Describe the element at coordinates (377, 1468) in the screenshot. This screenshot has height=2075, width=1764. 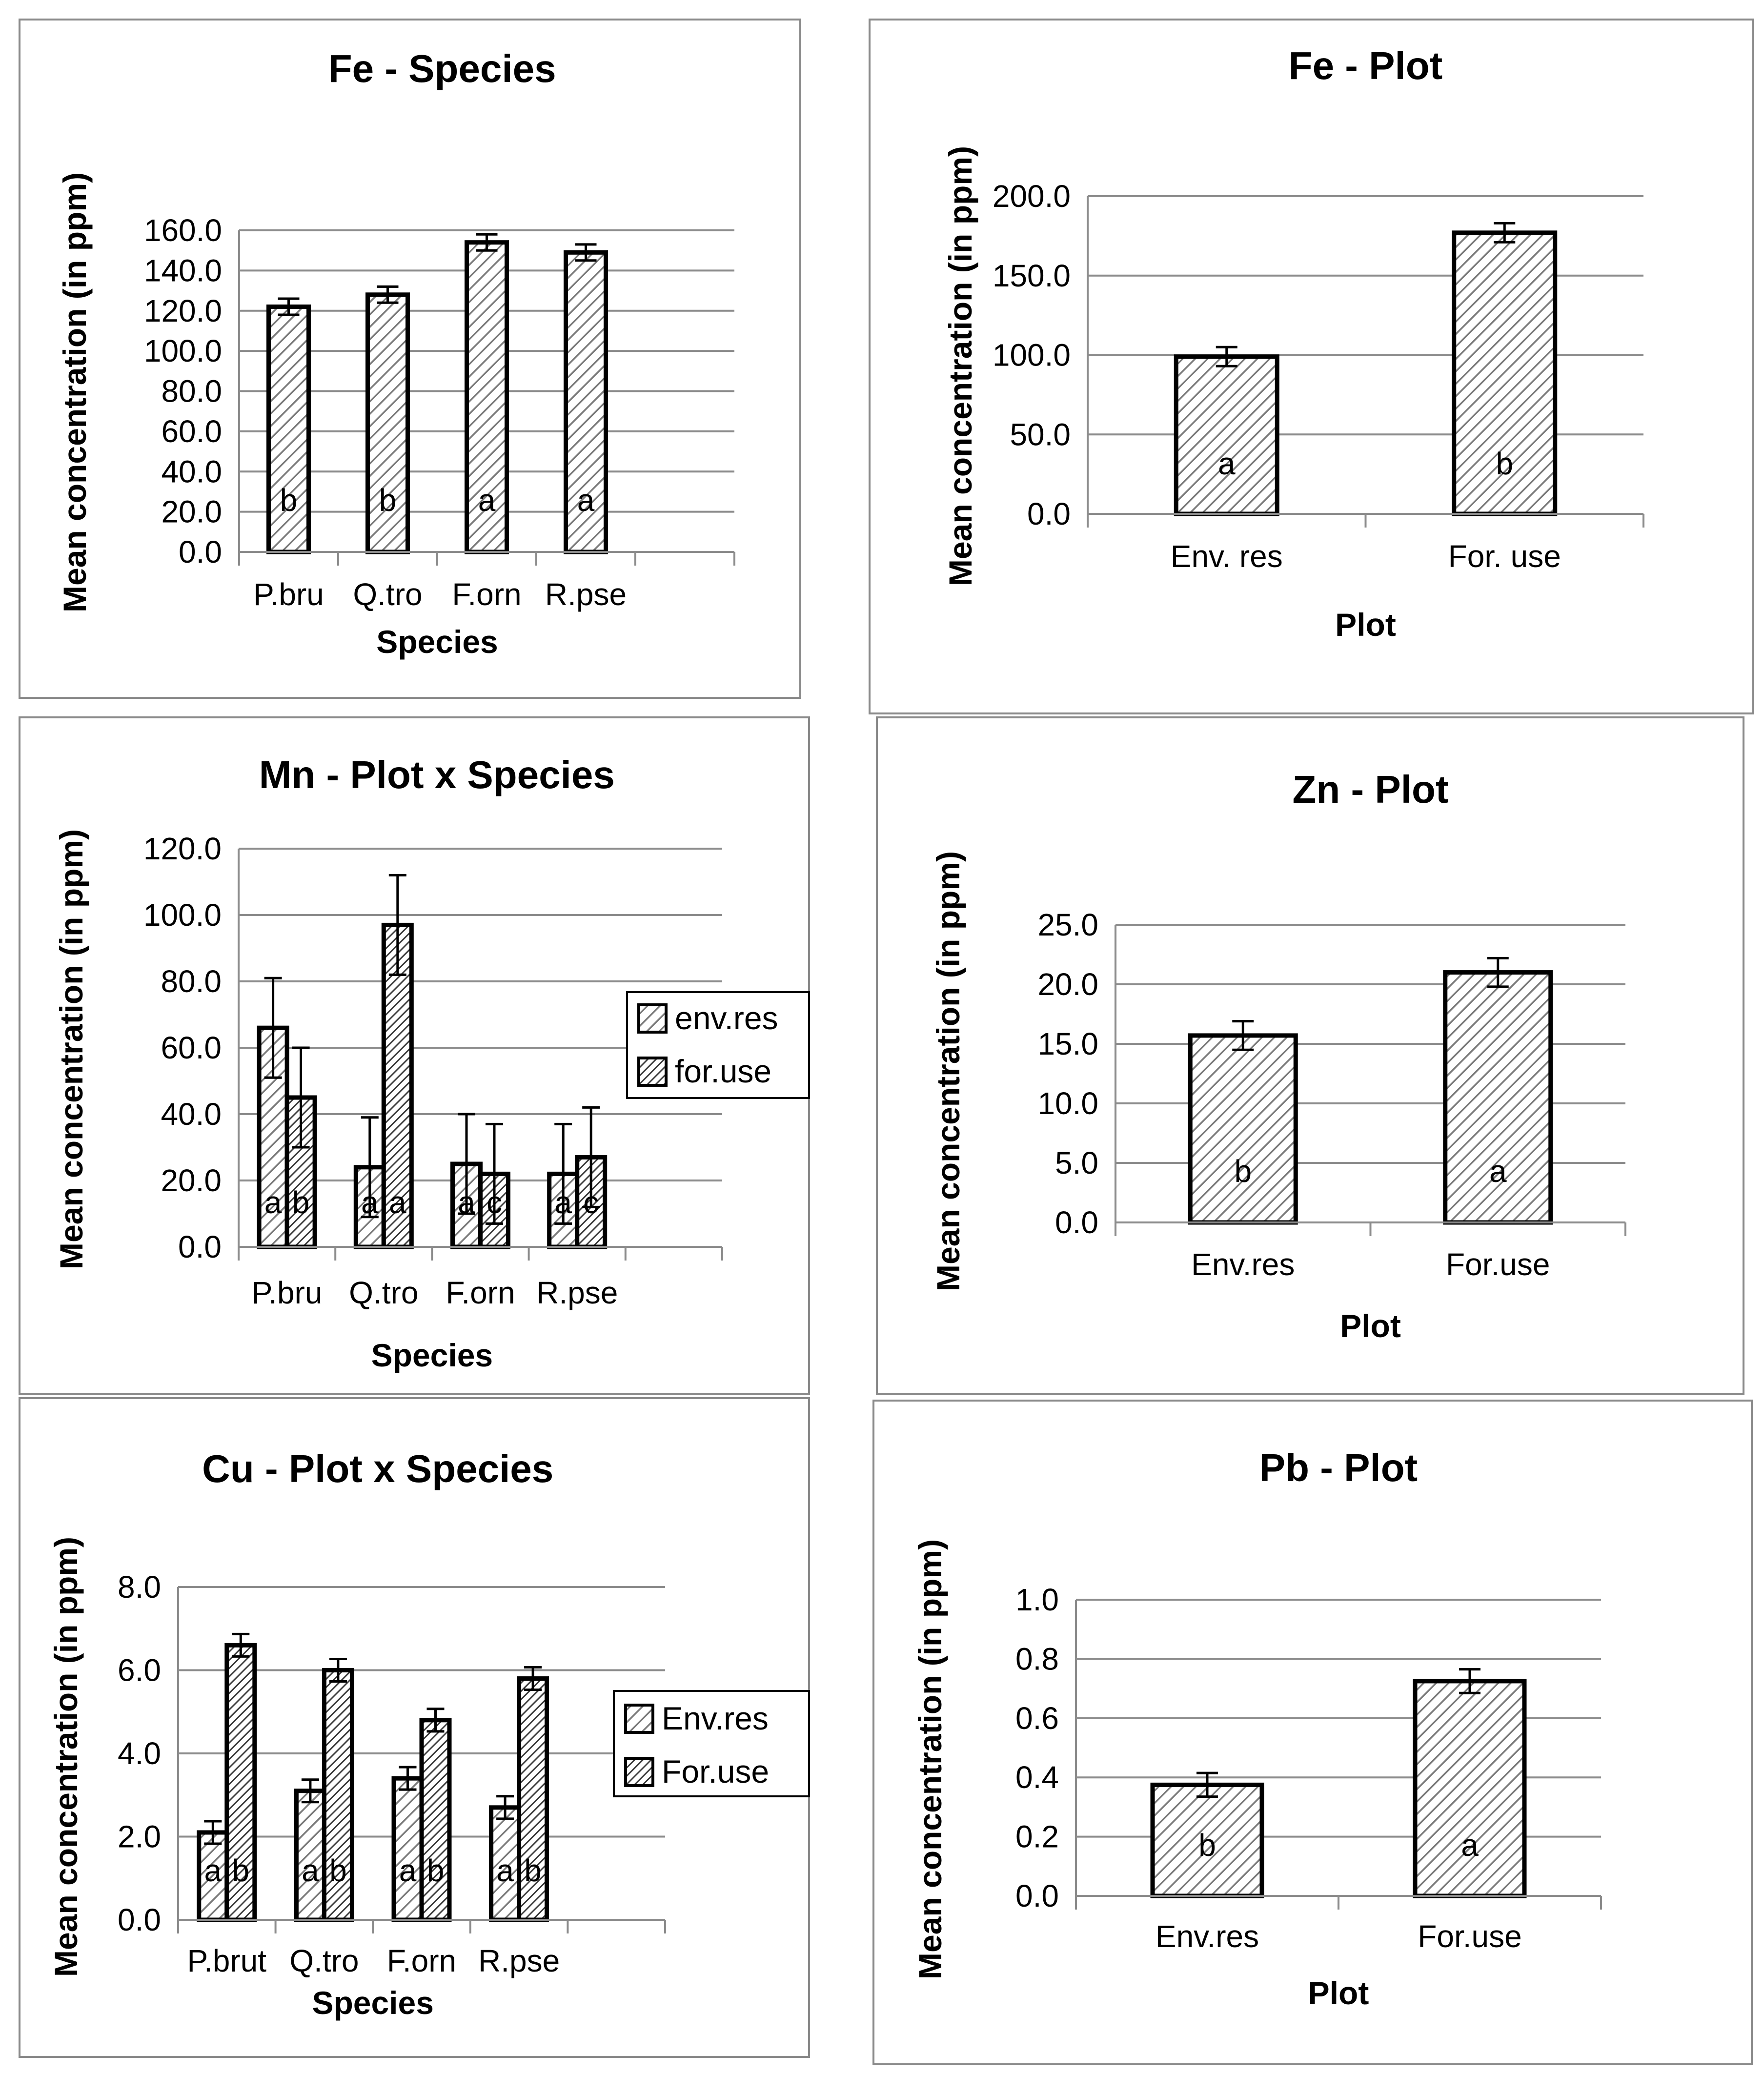
I see `chart-title: Cu - Plot x Species` at that location.